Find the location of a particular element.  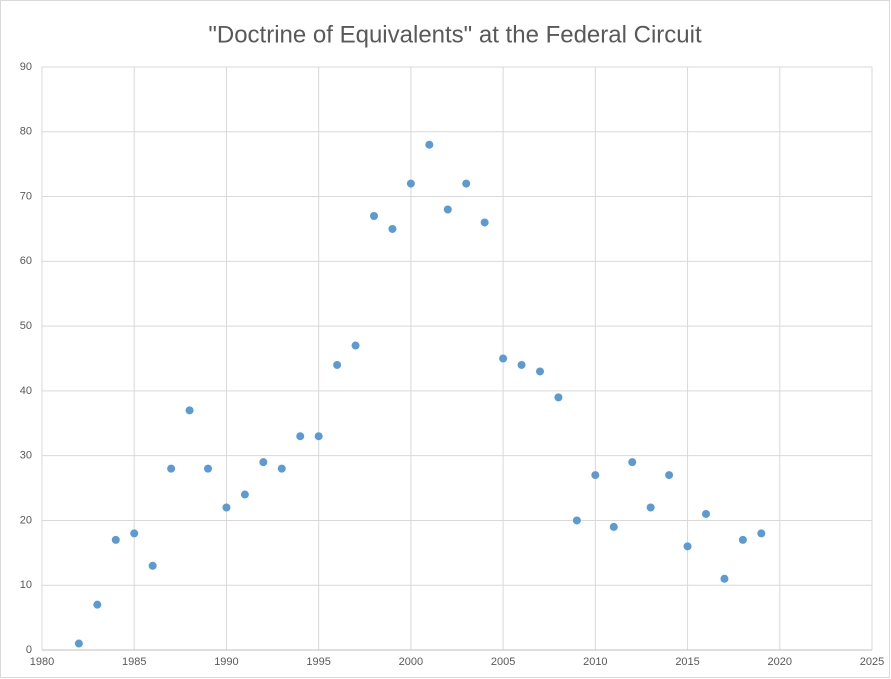

y-tick-label: 30 is located at coordinates (26, 456).